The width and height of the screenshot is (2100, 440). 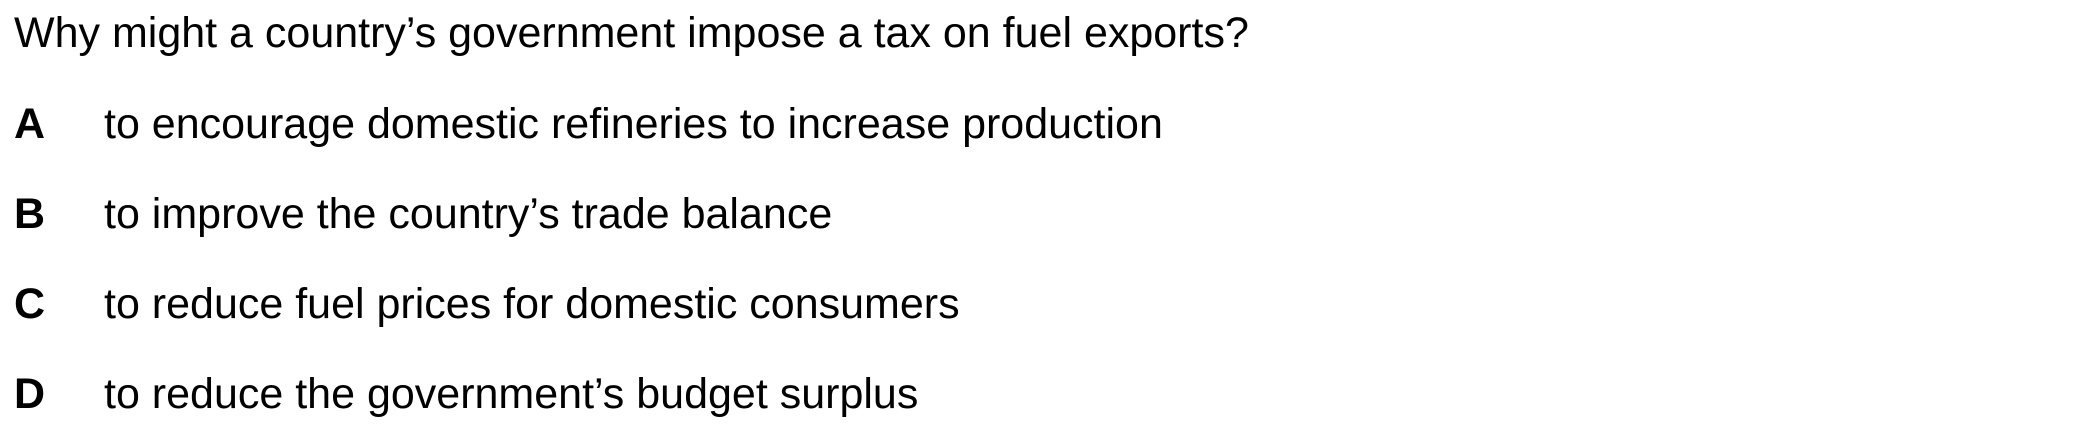 I want to click on option-letter: D, so click(x=30, y=394).